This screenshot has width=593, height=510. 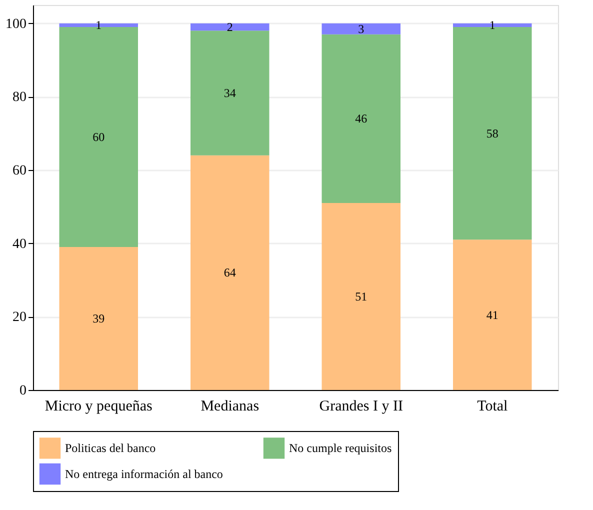 What do you see at coordinates (19, 318) in the screenshot?
I see `y-tick-label: 20` at bounding box center [19, 318].